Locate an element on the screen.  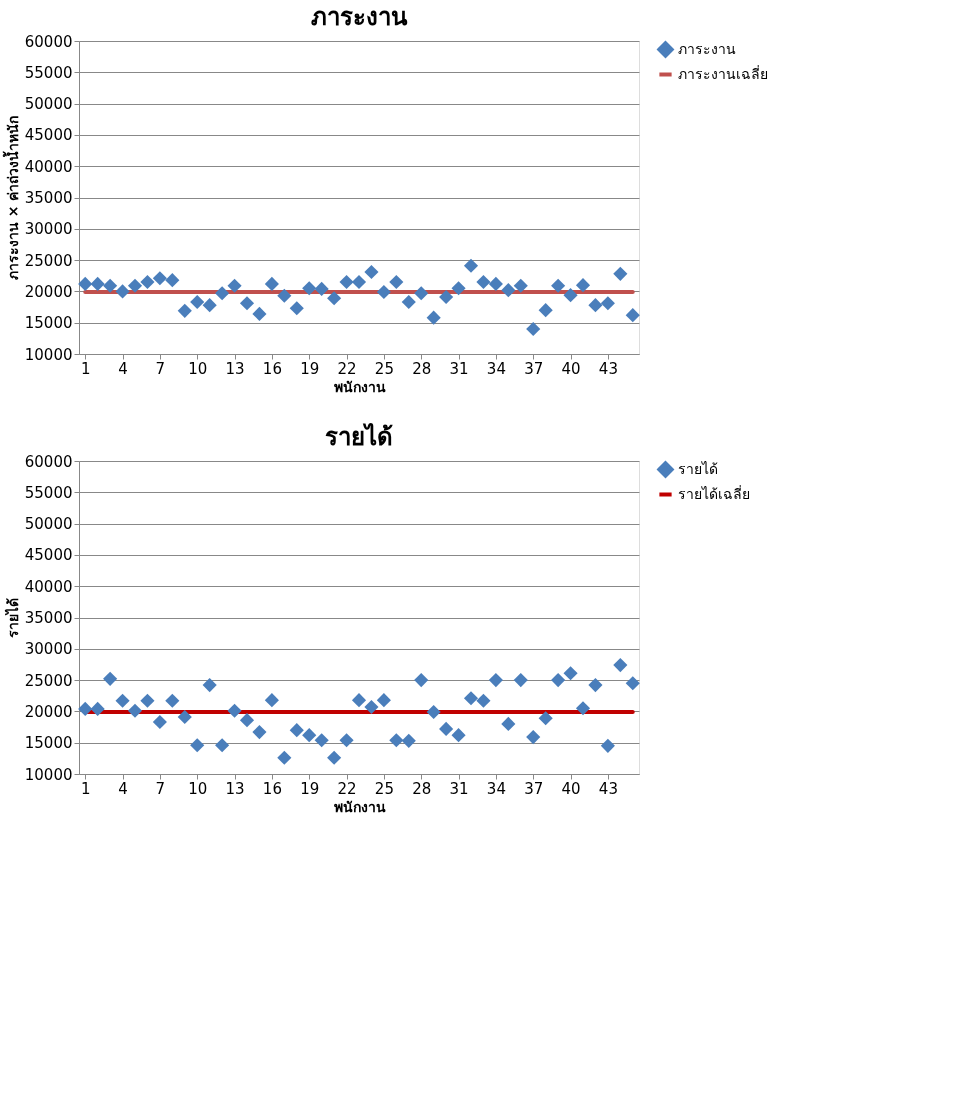
y-tick-label: 25000 is located at coordinates (48, 680).